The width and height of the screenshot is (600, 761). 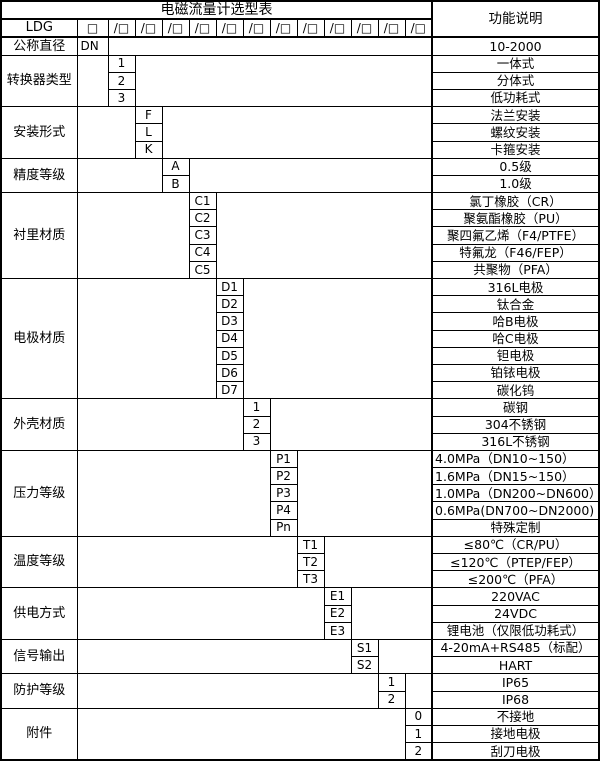 What do you see at coordinates (515, 19) in the screenshot?
I see `function-column-header: 功能说明` at bounding box center [515, 19].